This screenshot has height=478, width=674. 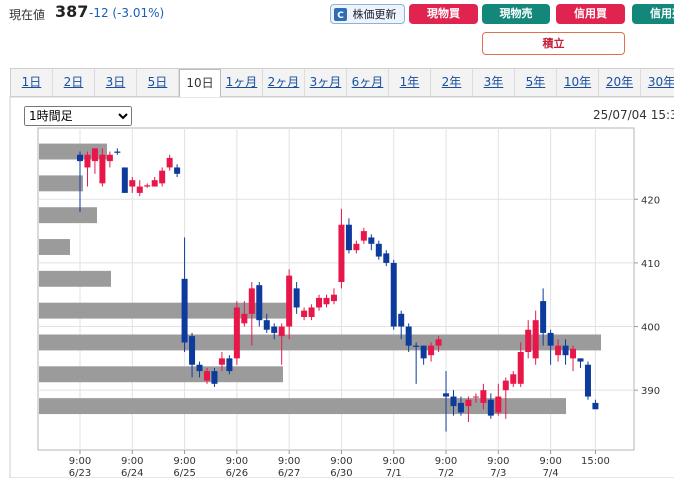 I want to click on refresh-button: C 株価更新, so click(x=367, y=14).